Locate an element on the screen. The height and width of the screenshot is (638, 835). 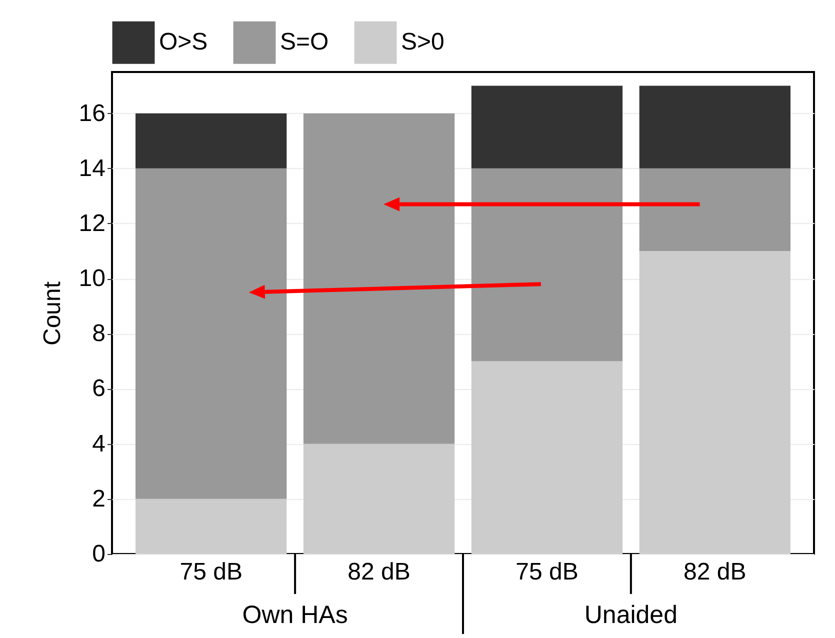
y-tick-label: 16 is located at coordinates (92, 113).